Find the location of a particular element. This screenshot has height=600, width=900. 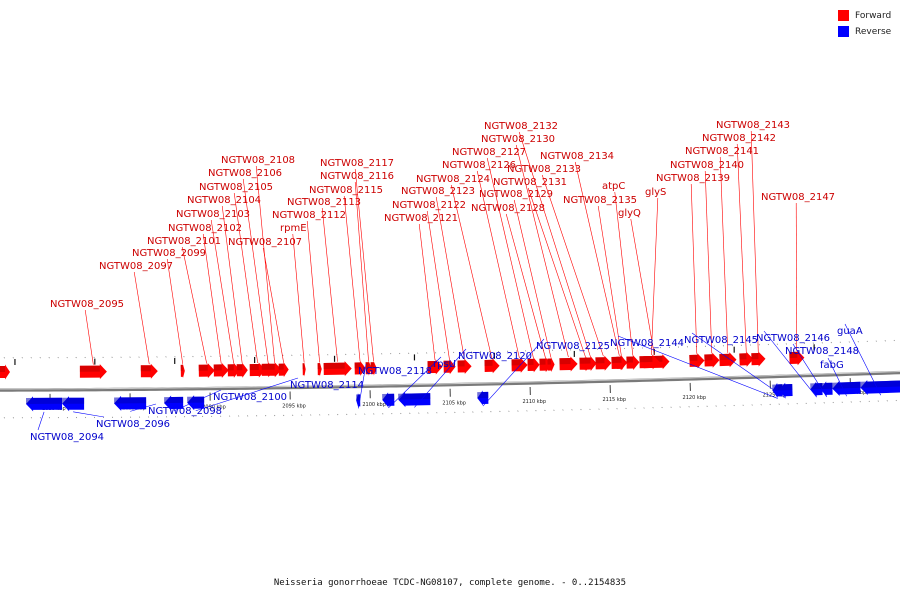

reverse-gene-ngtw08-2120-leader is located at coordinates (440, 378).